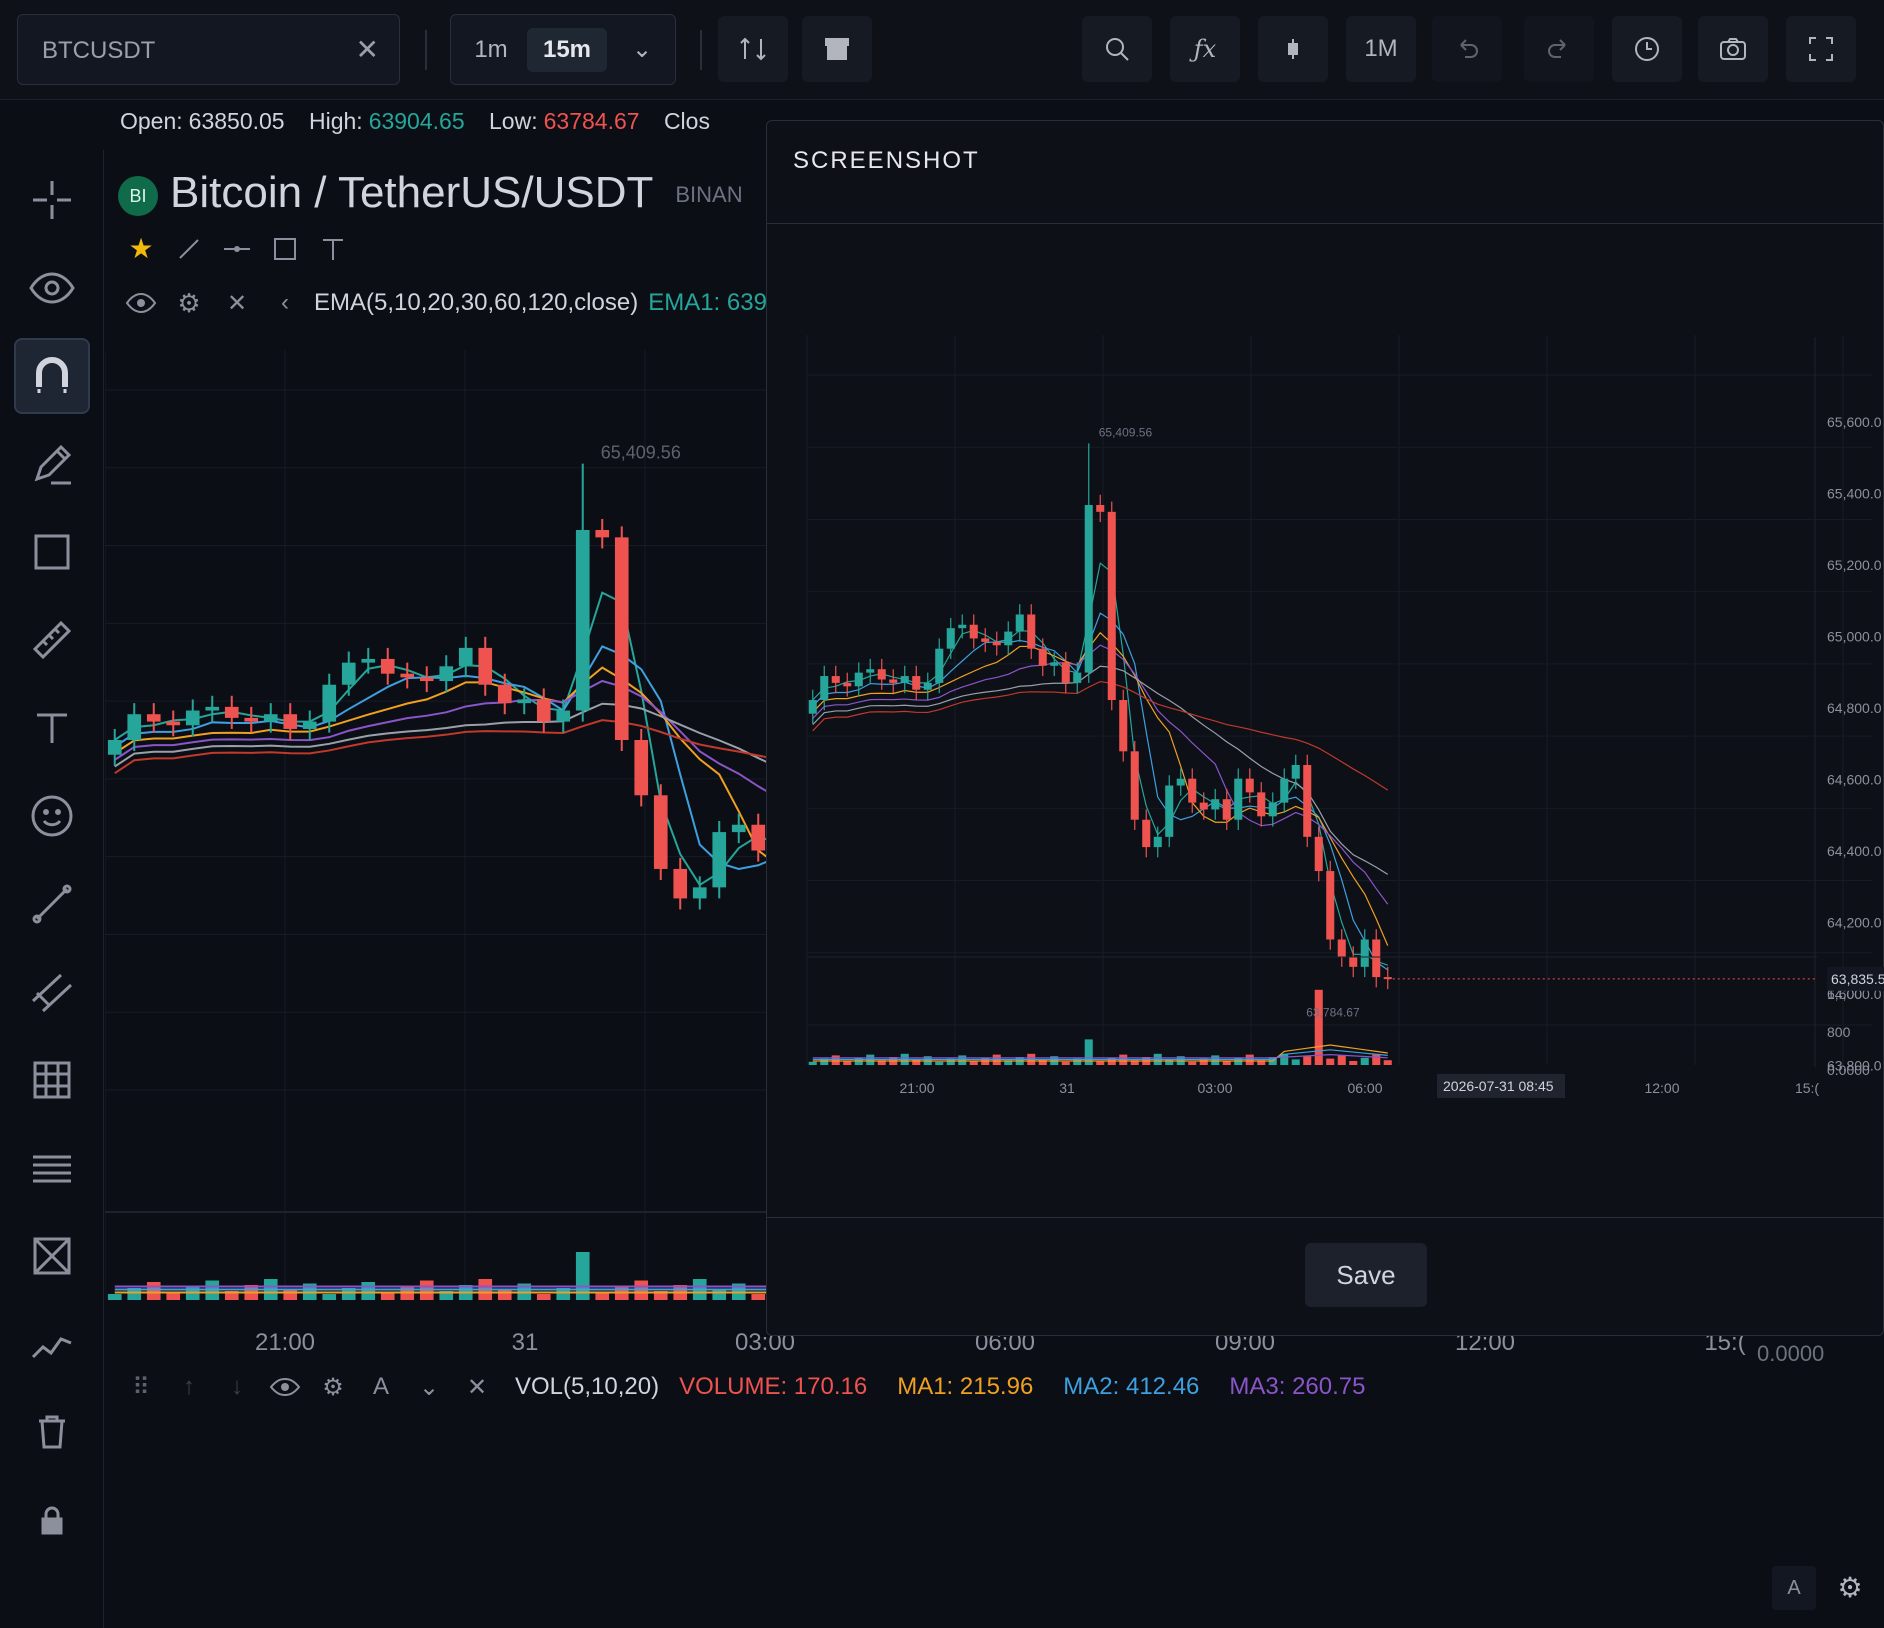 Image resolution: width=1884 pixels, height=1628 pixels. I want to click on fib-tool-button, so click(52, 1168).